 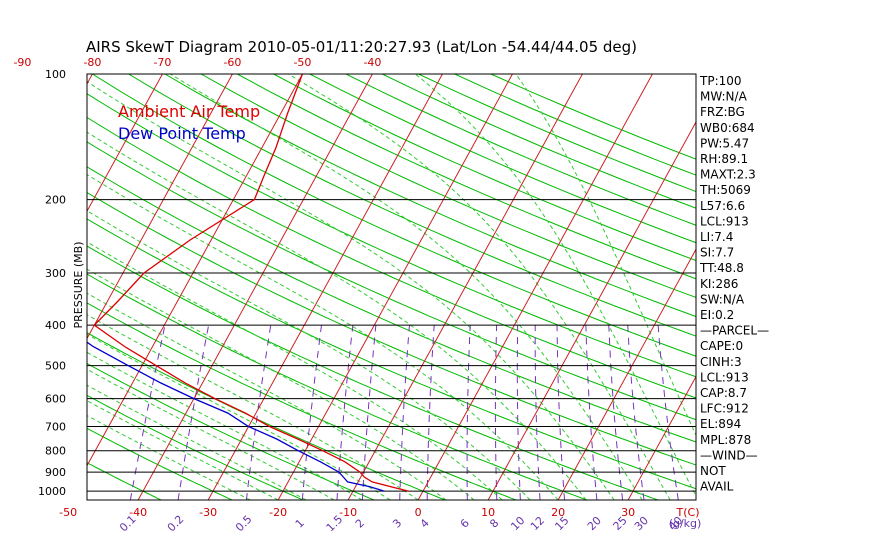 What do you see at coordinates (55, 273) in the screenshot?
I see `pressure-tick-label: 300` at bounding box center [55, 273].